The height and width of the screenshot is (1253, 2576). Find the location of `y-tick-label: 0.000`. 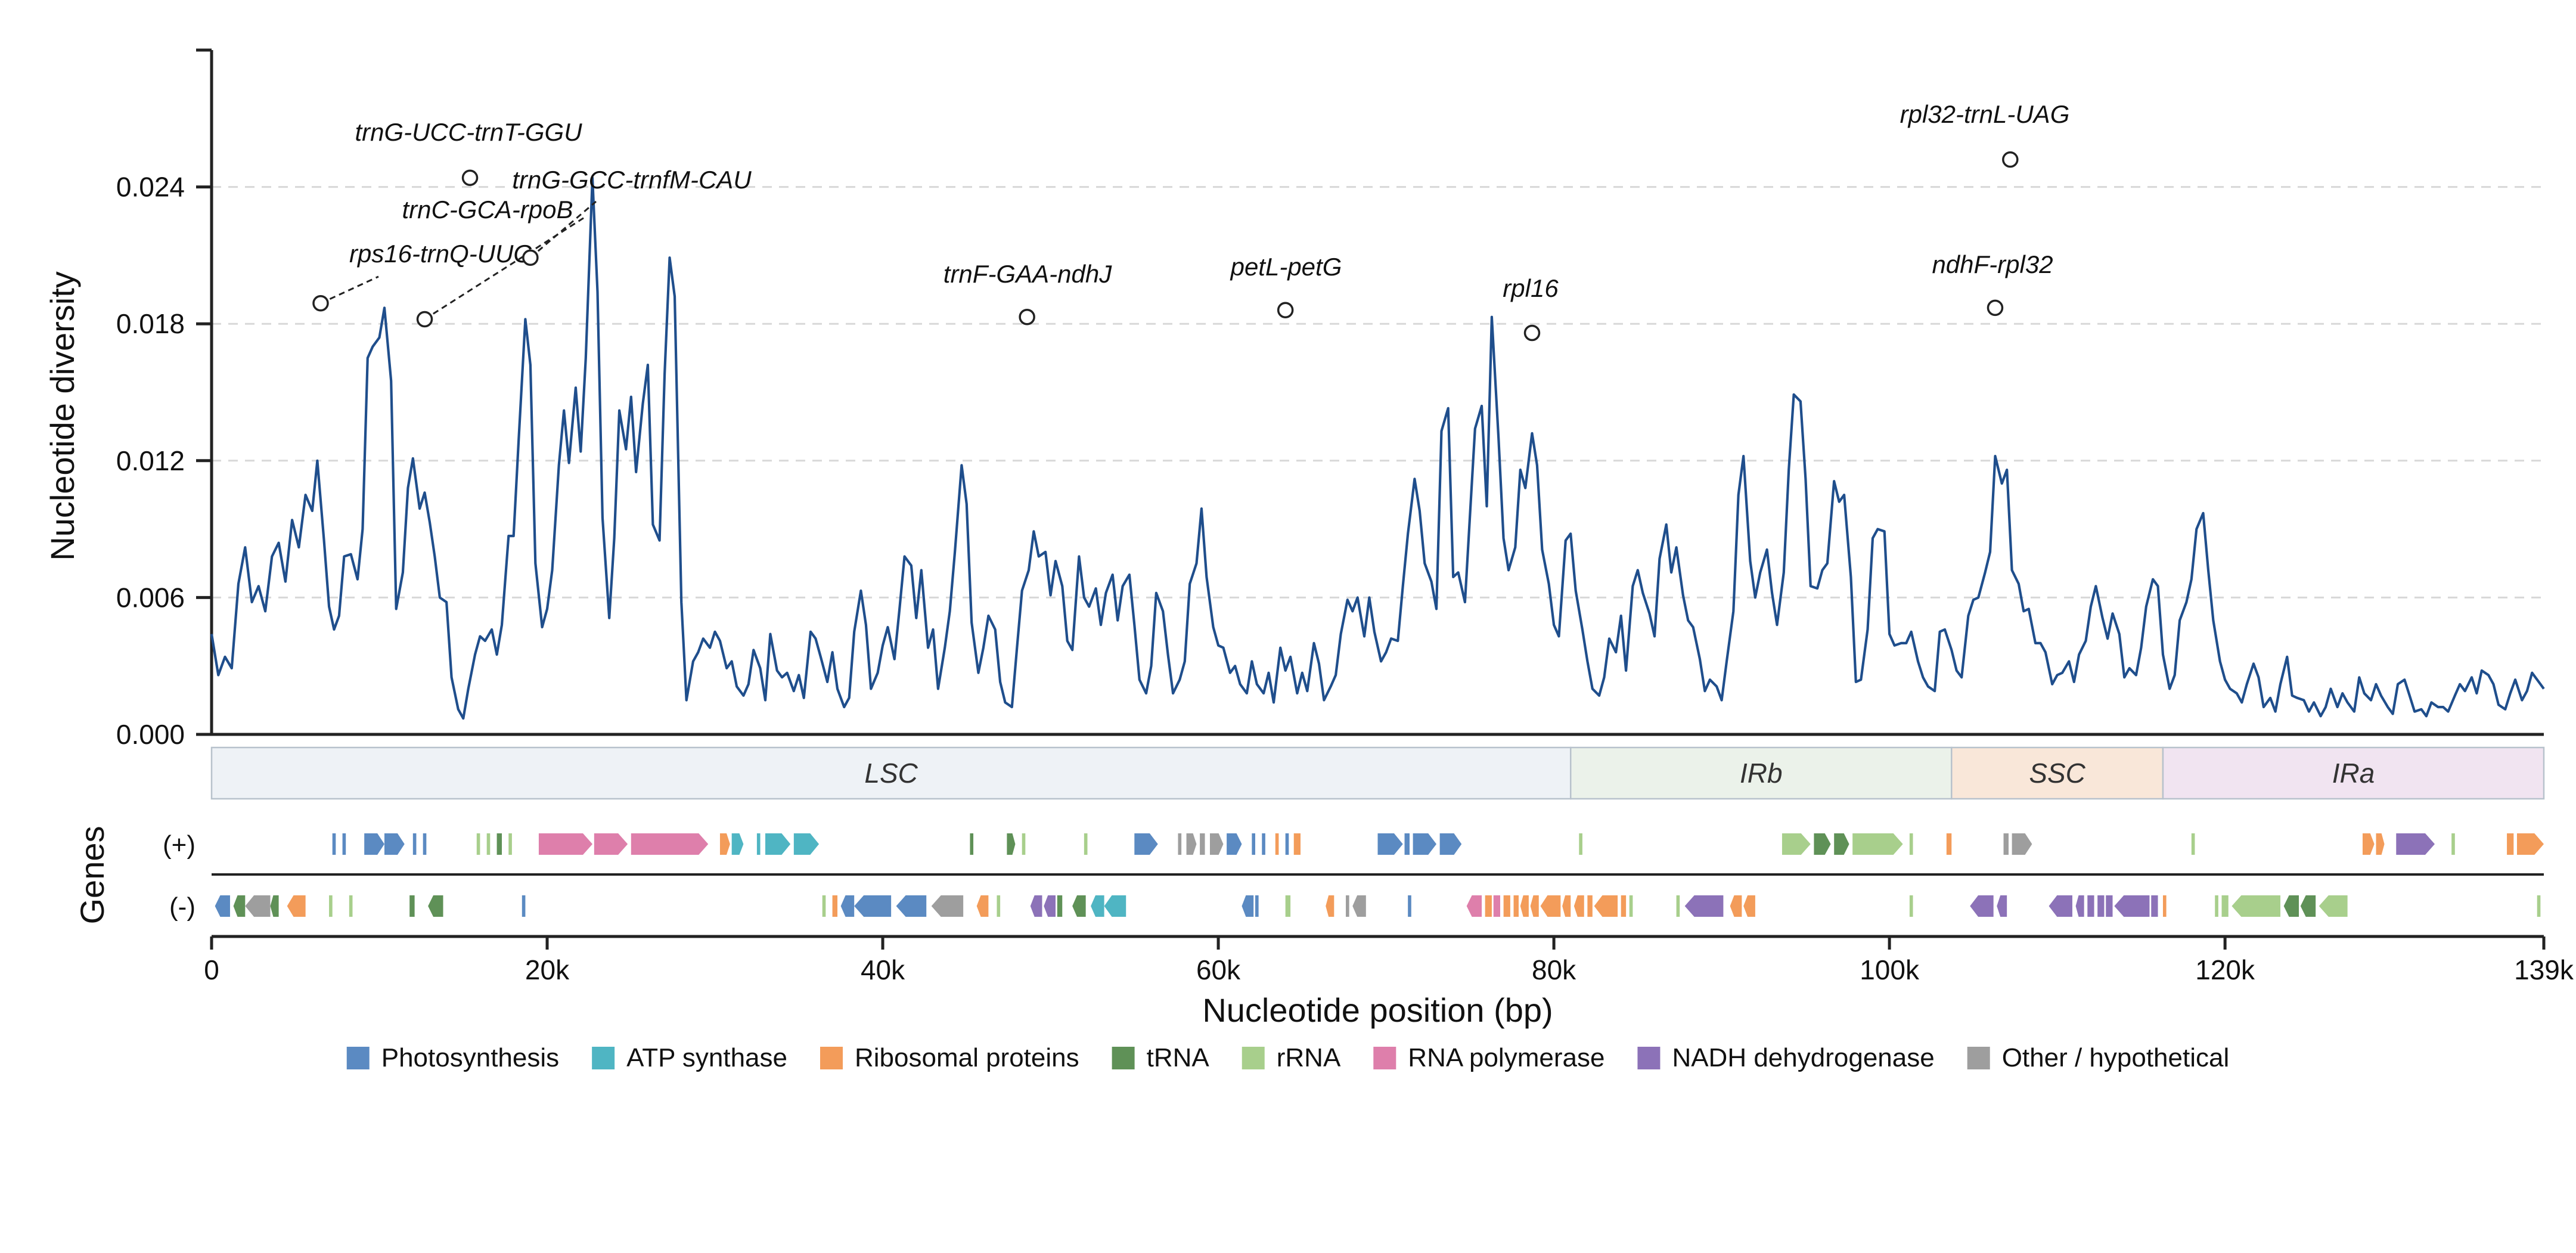

y-tick-label: 0.000 is located at coordinates (151, 734).